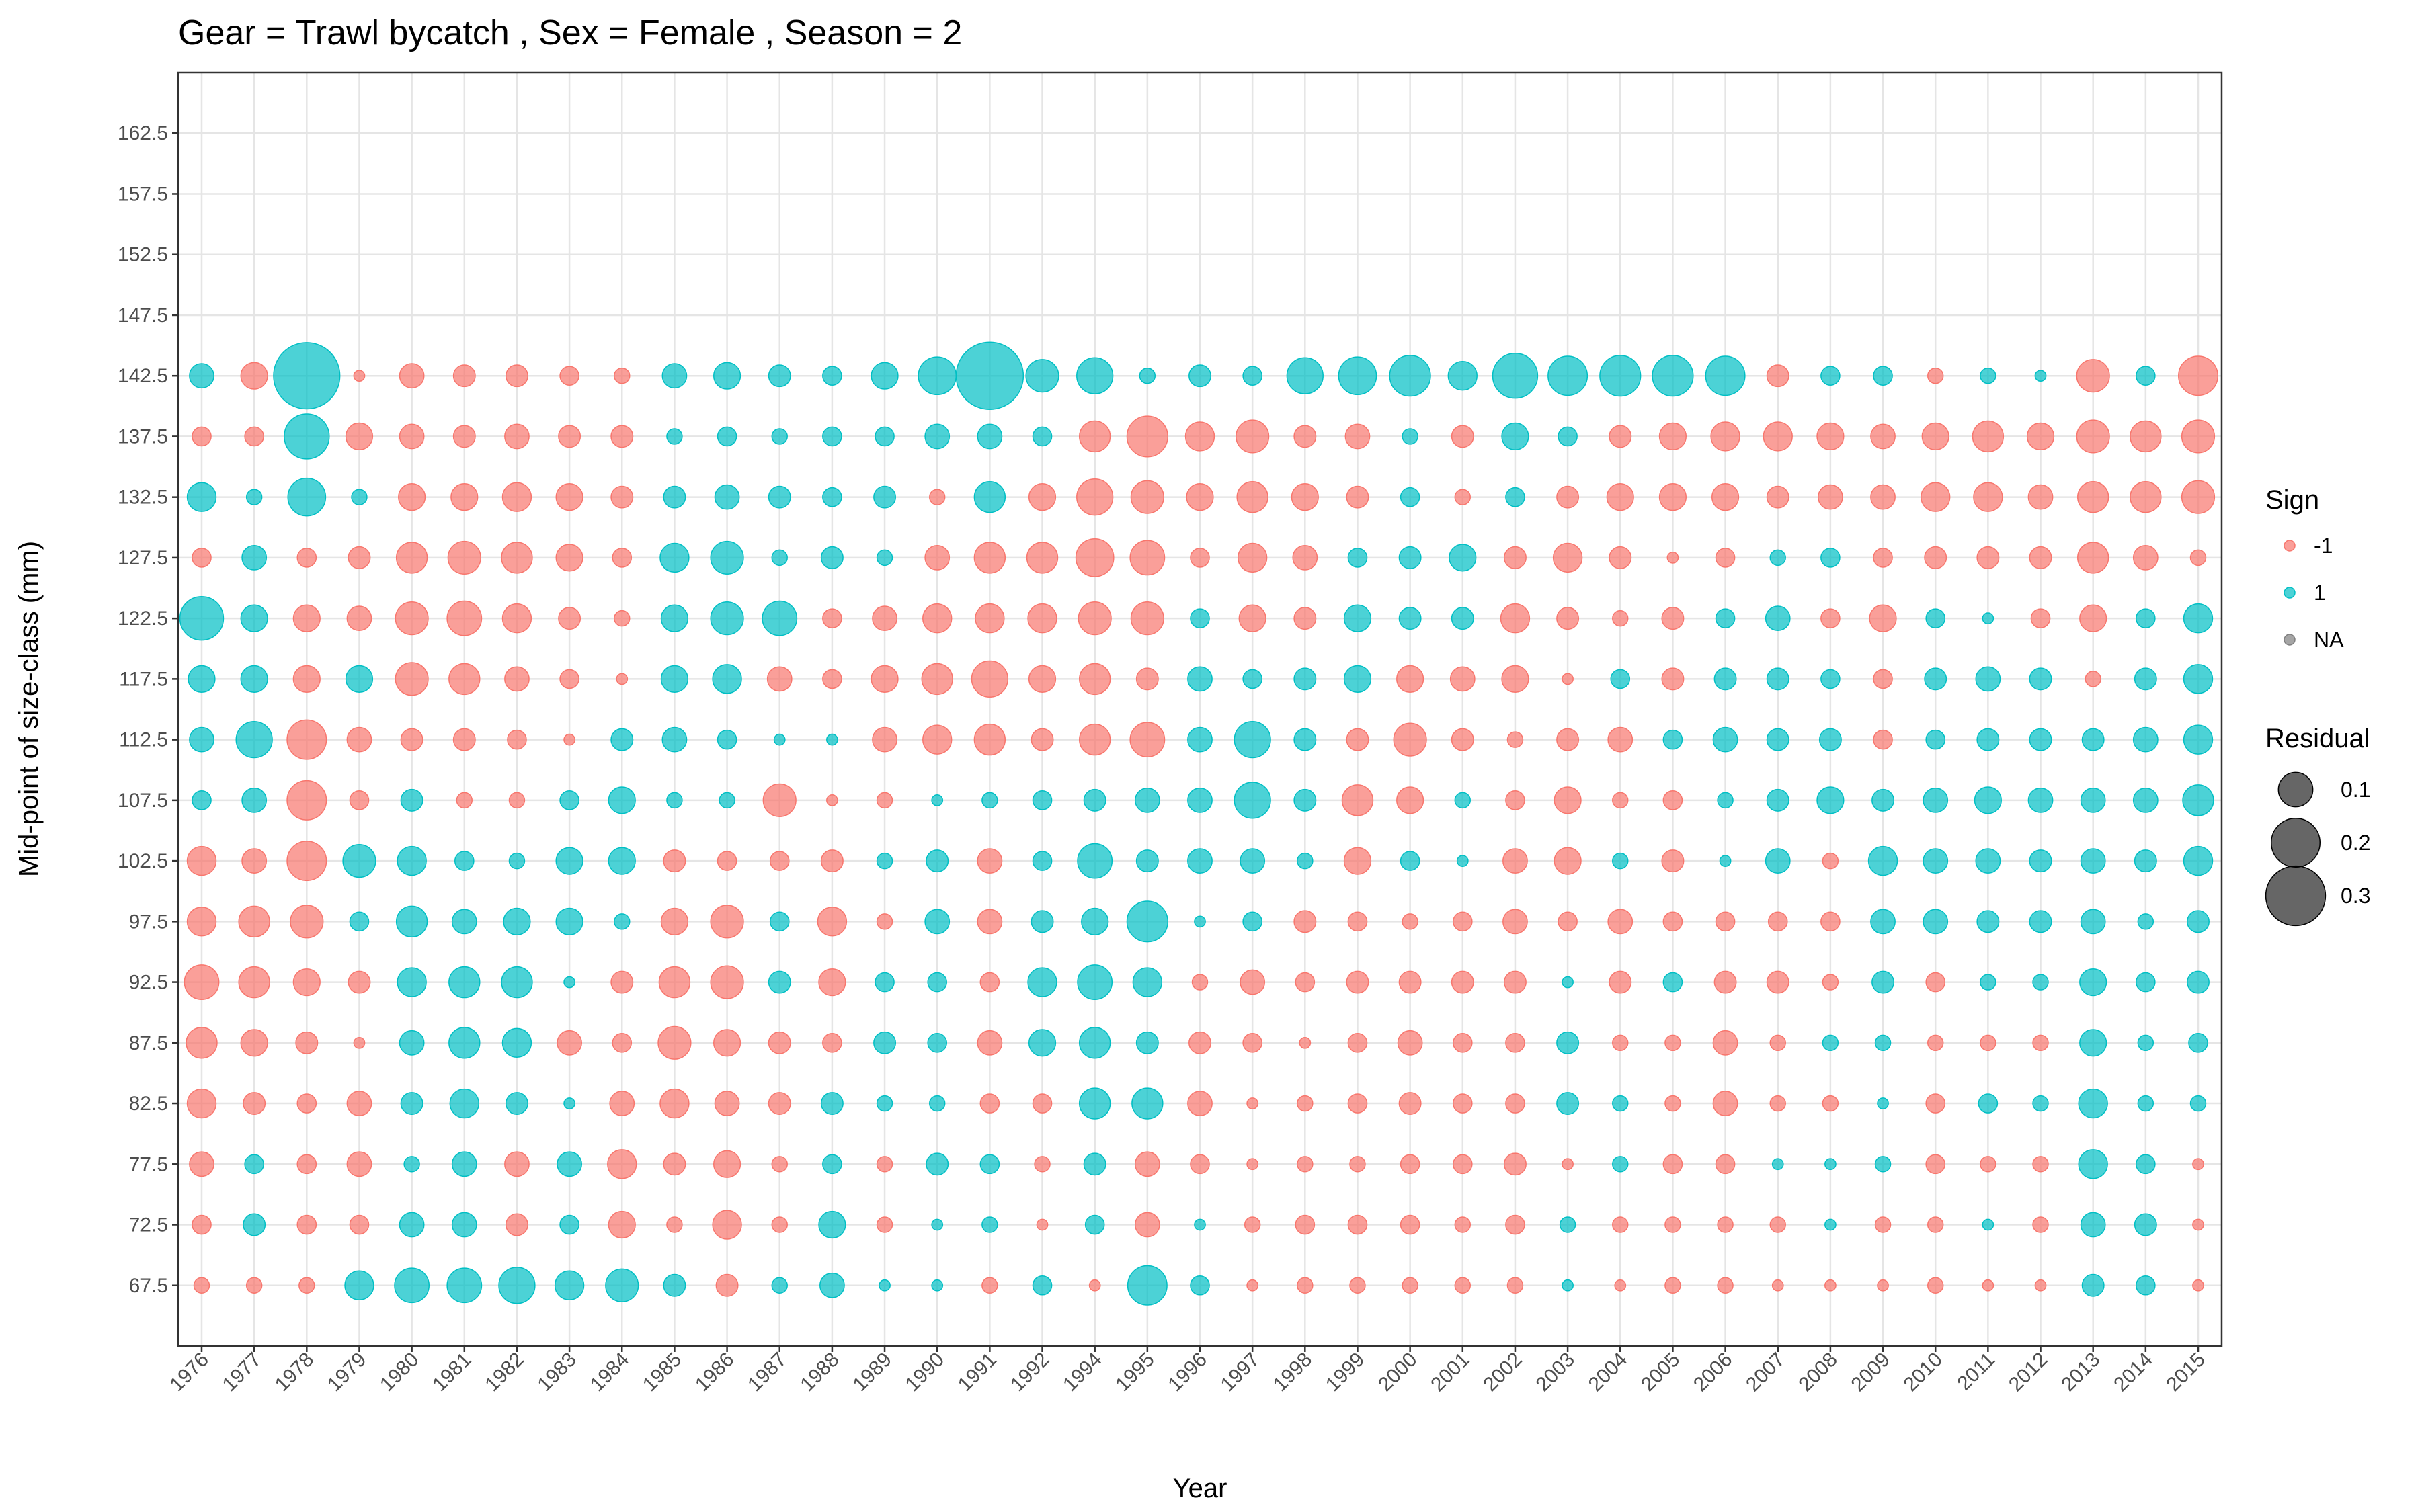 The height and width of the screenshot is (1512, 2420). Describe the element at coordinates (1082, 1373) in the screenshot. I see `x-tick-label: 1994` at that location.